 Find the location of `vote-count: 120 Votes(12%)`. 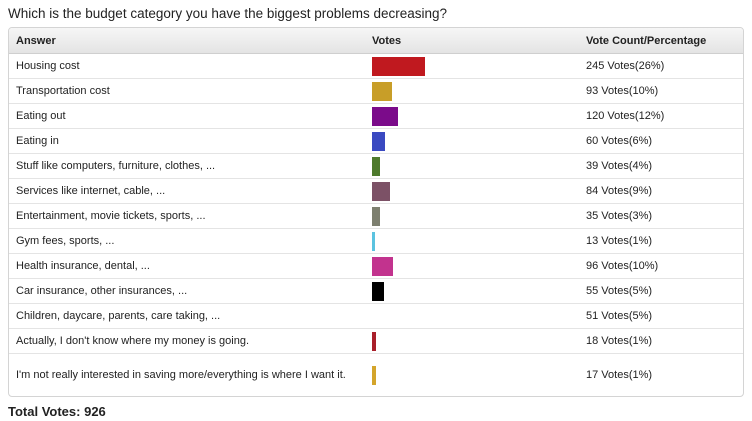

vote-count: 120 Votes(12%) is located at coordinates (661, 116).